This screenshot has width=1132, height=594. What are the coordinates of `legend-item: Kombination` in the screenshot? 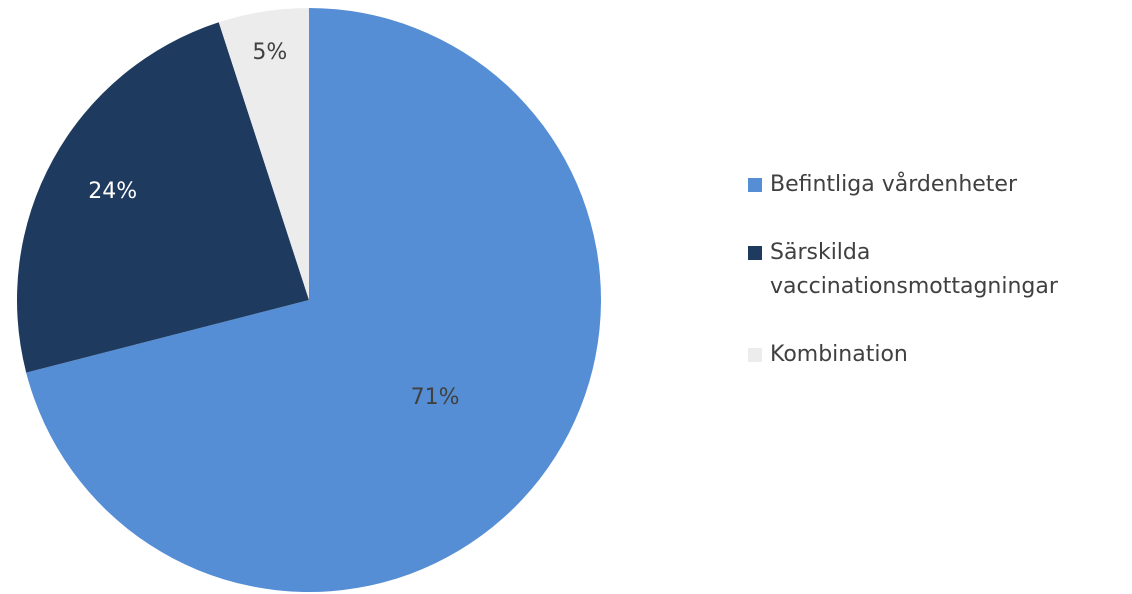 It's located at (893, 355).